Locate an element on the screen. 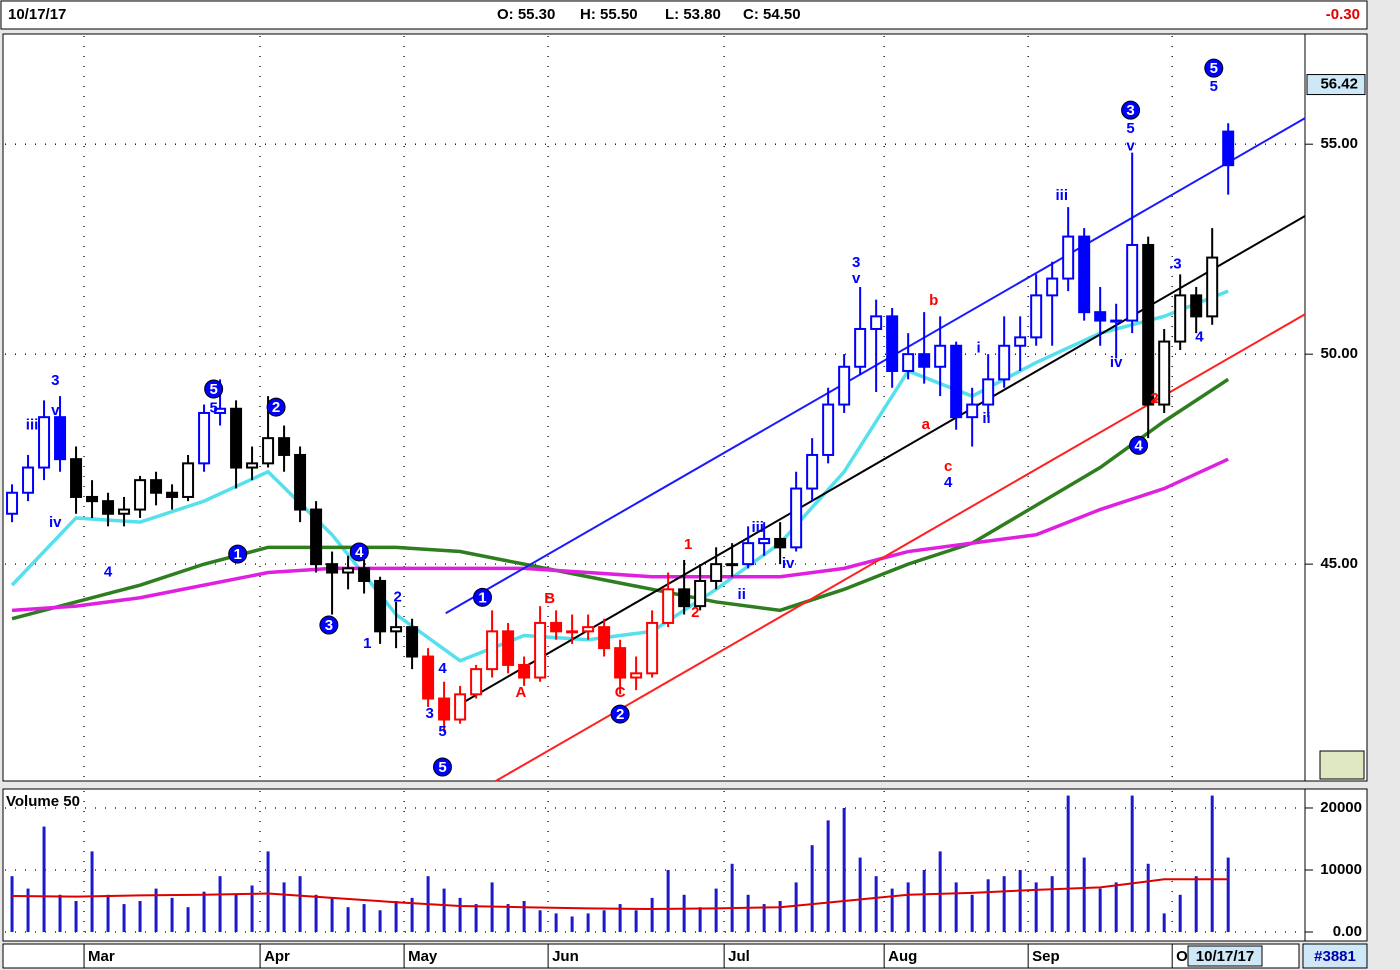 Image resolution: width=1400 pixels, height=970 pixels. last-price-box is located at coordinates (1336, 85).